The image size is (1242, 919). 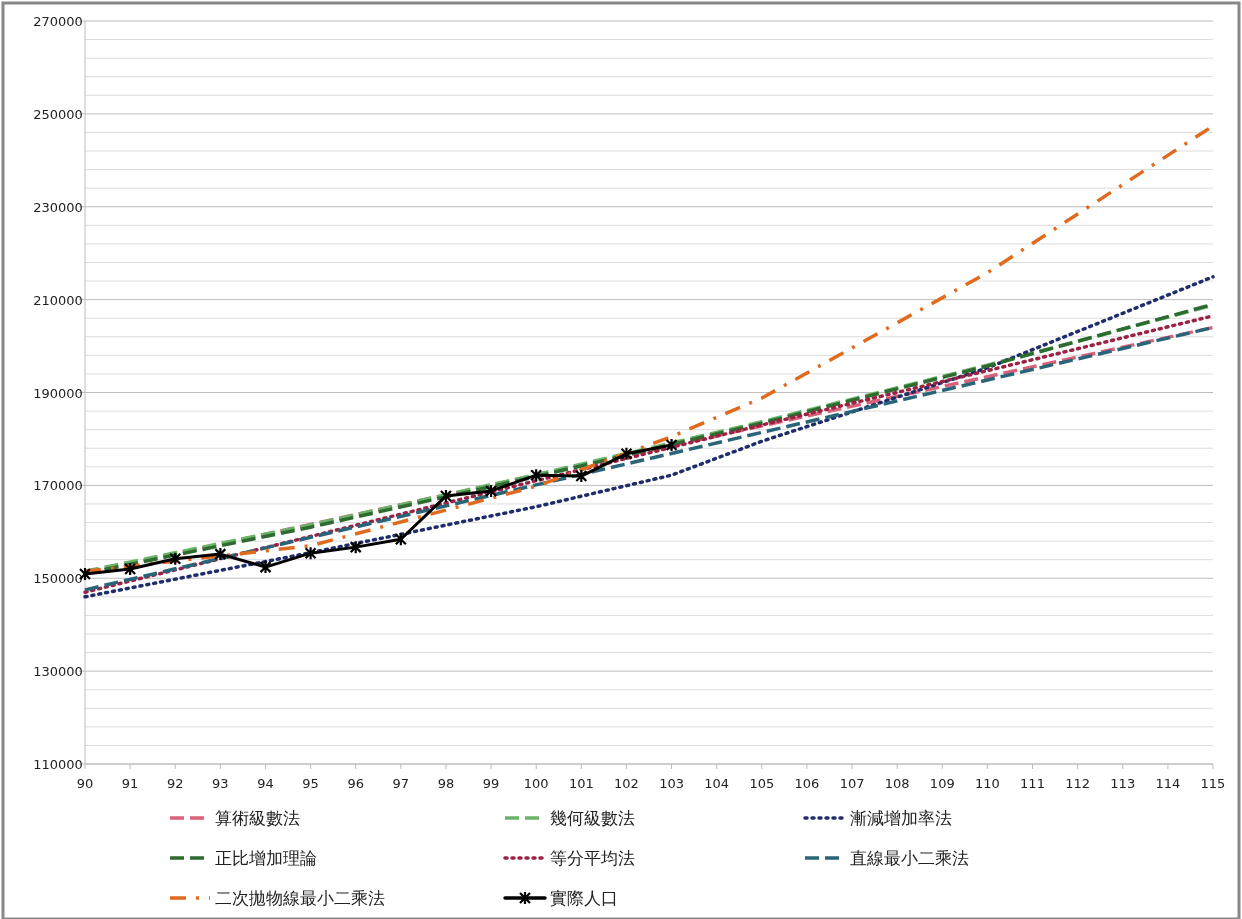 I want to click on x-tick-label: 92, so click(x=175, y=783).